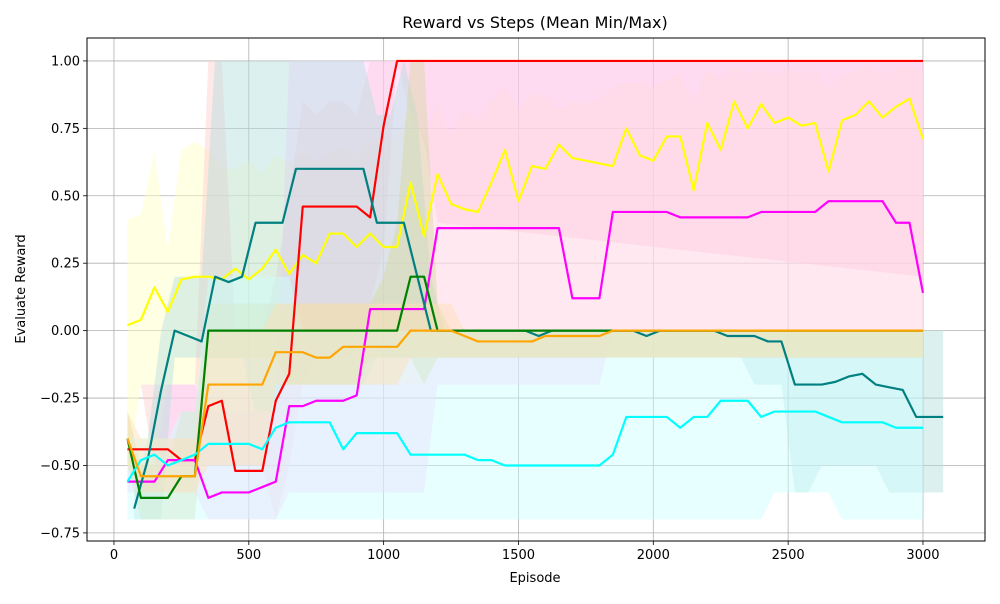  What do you see at coordinates (534, 578) in the screenshot?
I see `x-axis-label: Episode` at bounding box center [534, 578].